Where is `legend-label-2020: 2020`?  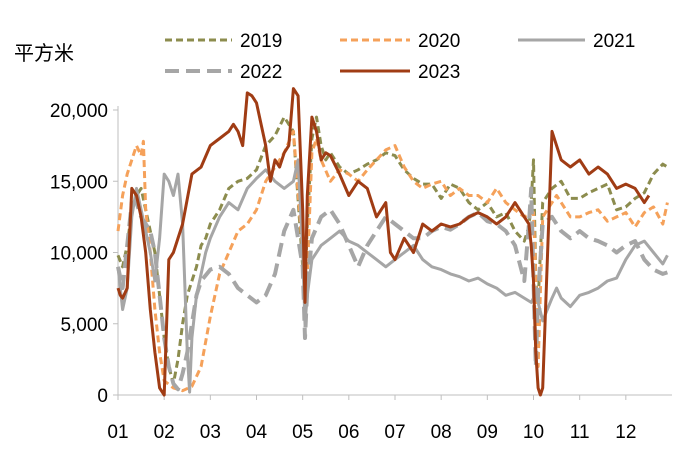 legend-label-2020: 2020 is located at coordinates (439, 41).